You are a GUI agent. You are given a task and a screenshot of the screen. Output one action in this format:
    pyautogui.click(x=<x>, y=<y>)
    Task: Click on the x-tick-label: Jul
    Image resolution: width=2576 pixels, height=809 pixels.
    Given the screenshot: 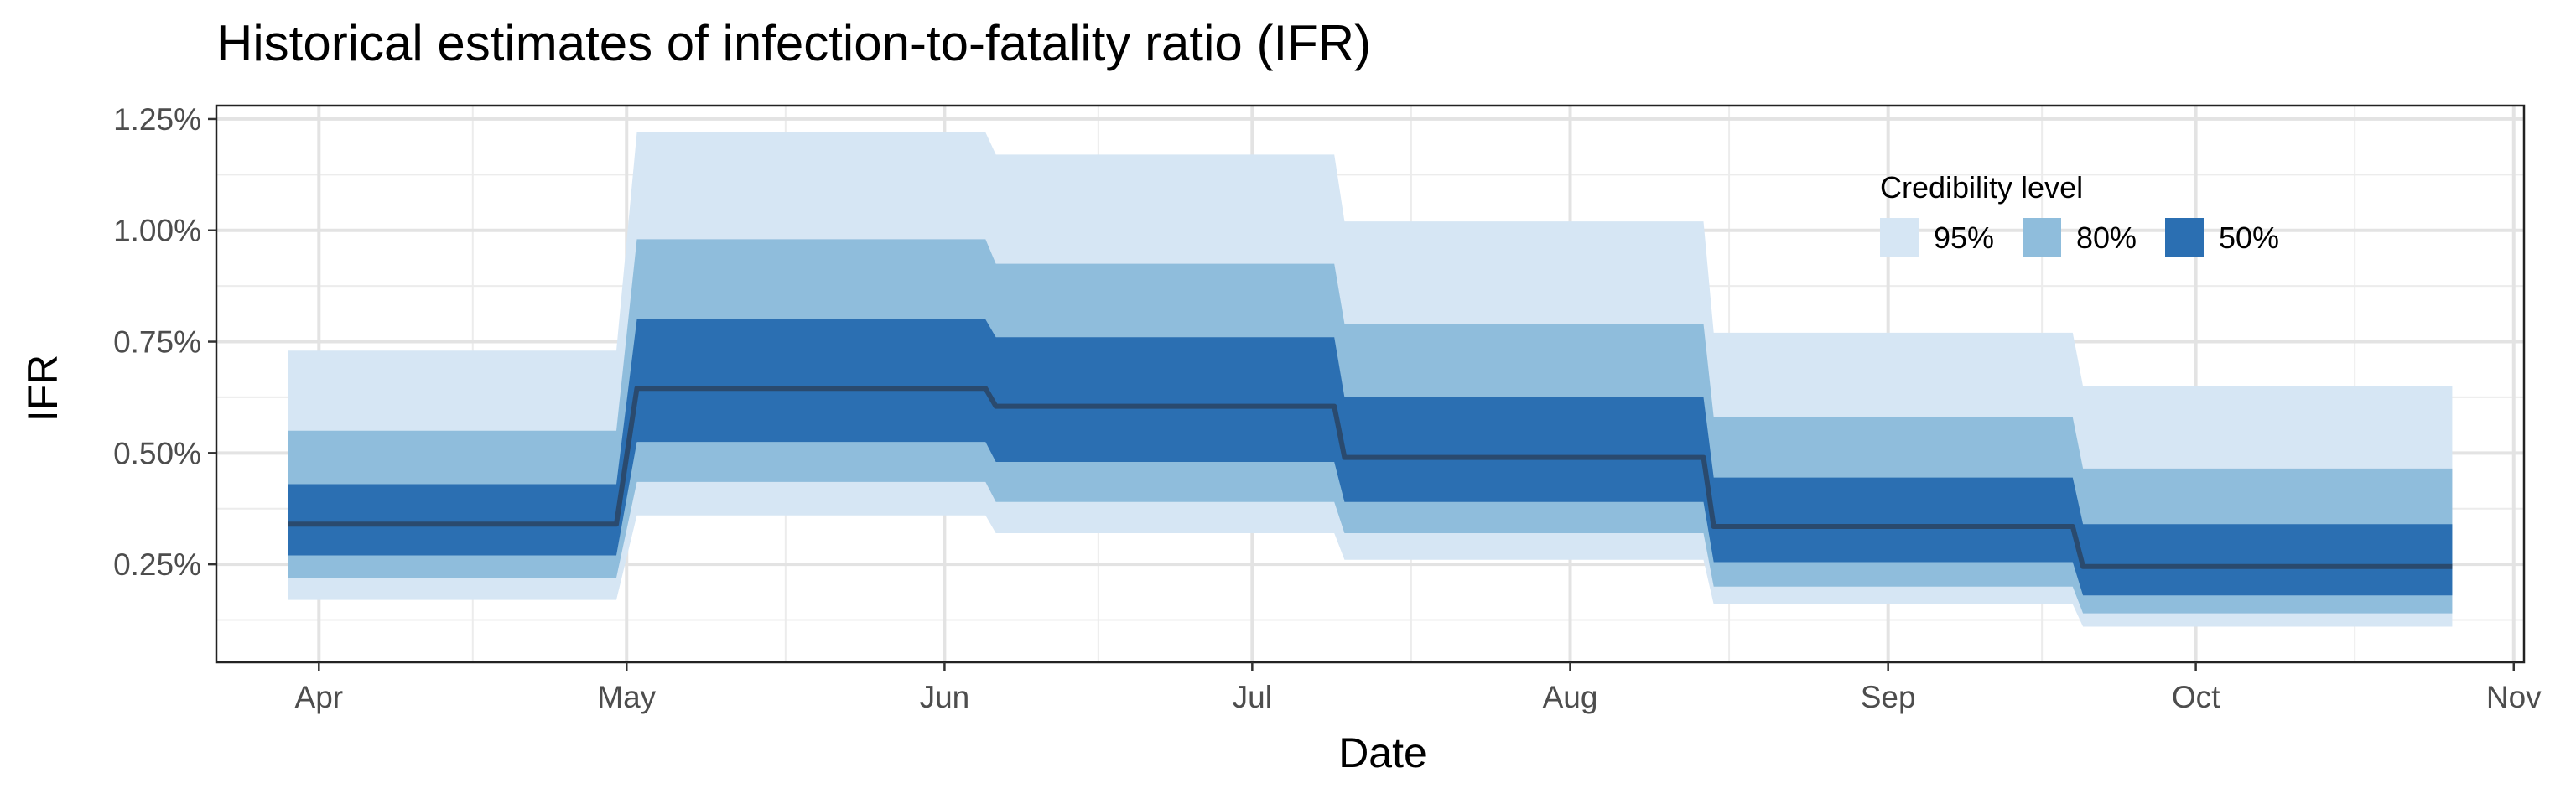 What is the action you would take?
    pyautogui.click(x=1252, y=697)
    